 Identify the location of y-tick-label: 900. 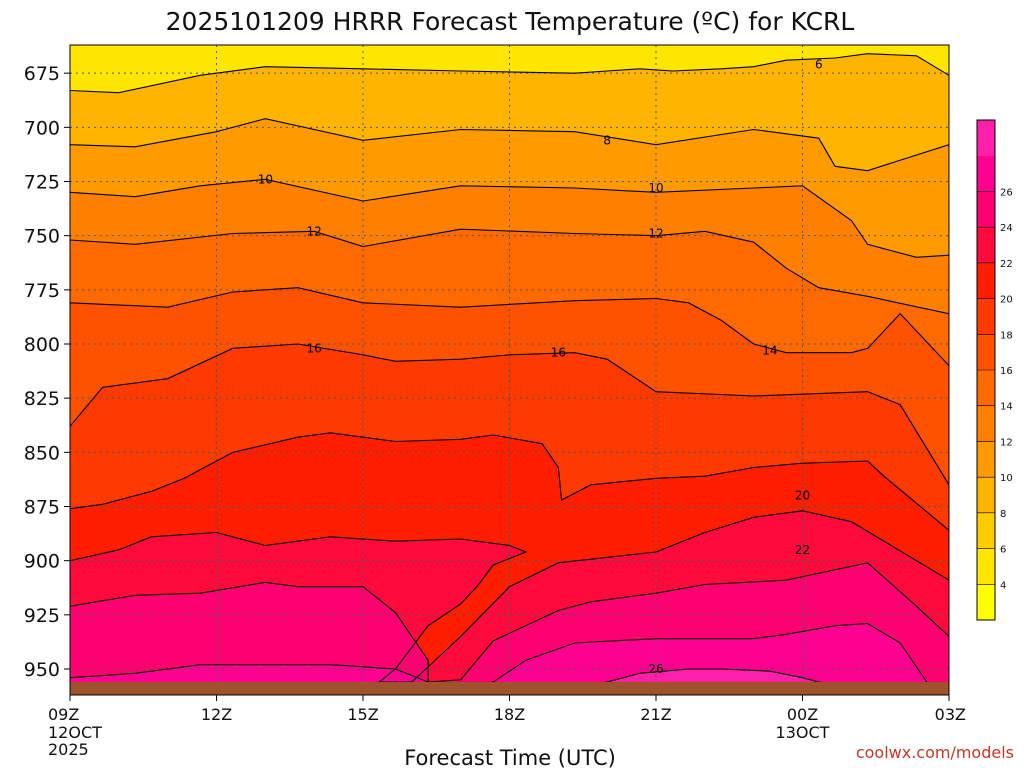
(42, 562).